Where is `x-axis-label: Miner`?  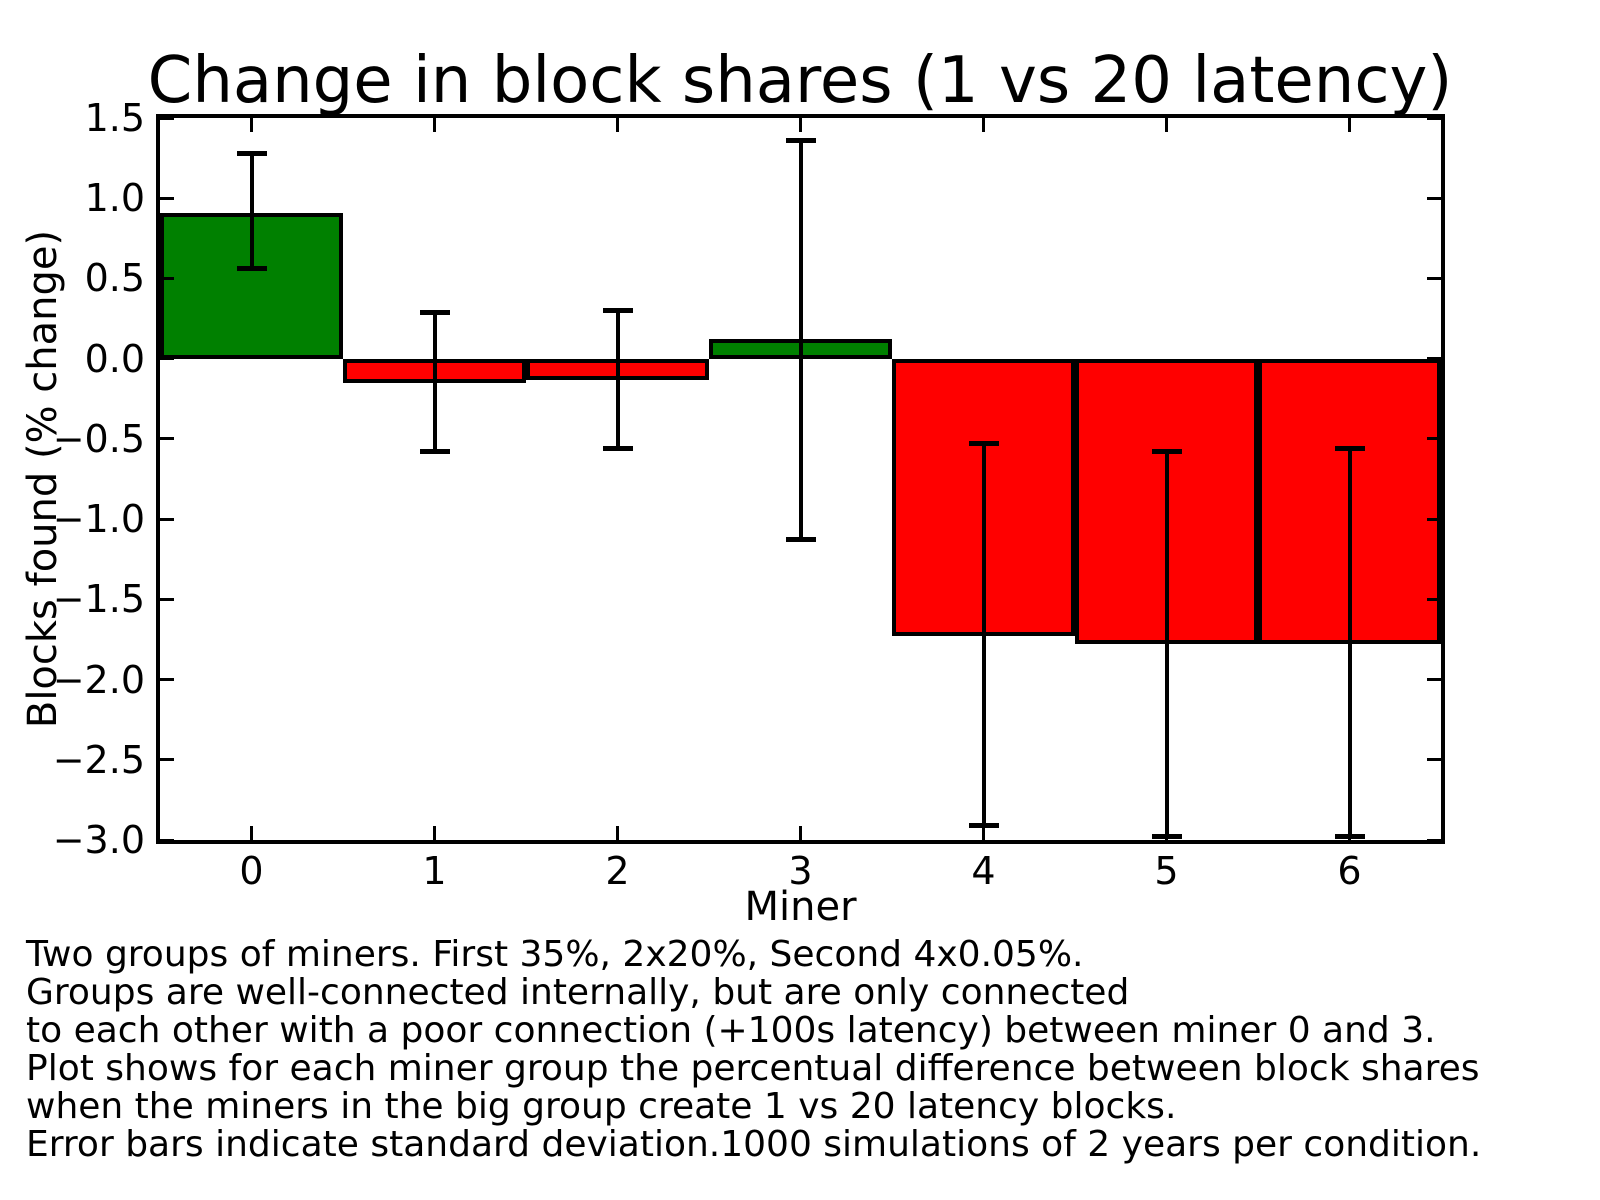 x-axis-label: Miner is located at coordinates (800, 907).